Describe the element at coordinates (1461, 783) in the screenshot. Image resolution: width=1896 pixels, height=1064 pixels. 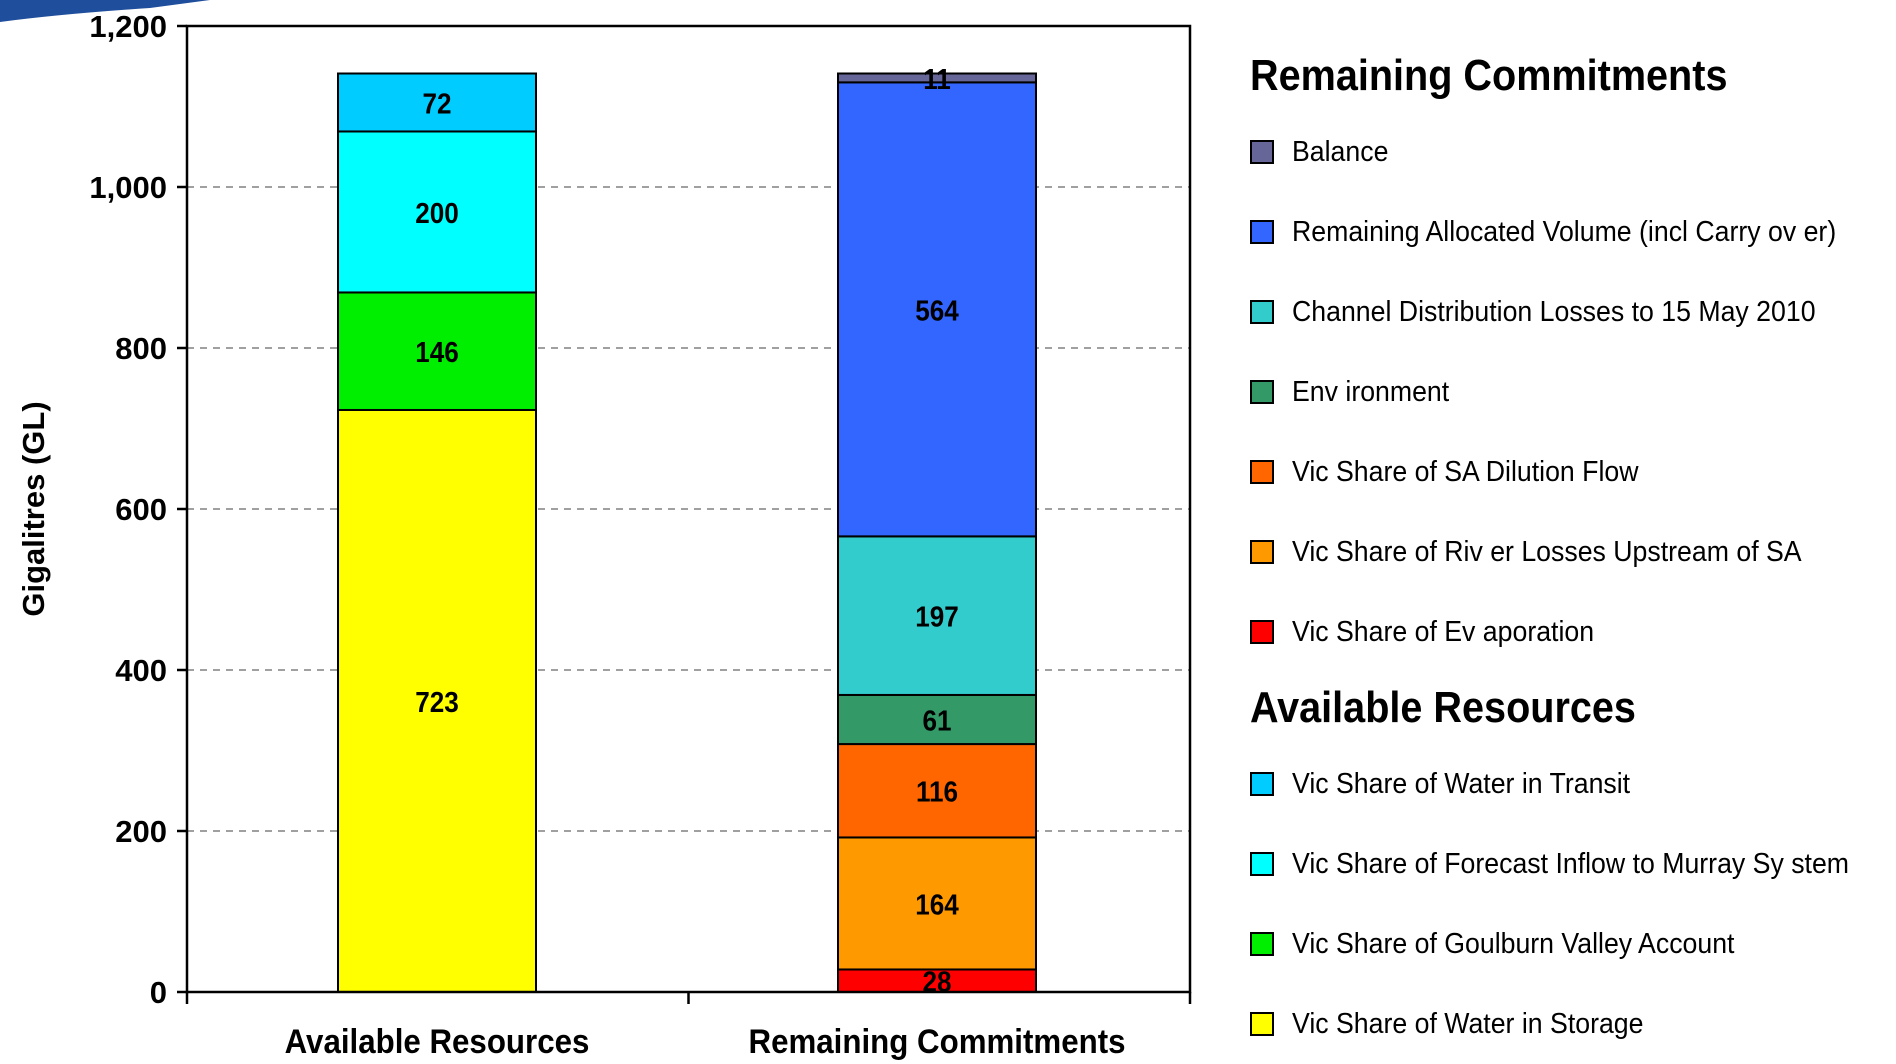
I see `legend-label: Vic Share of Water in Transit` at that location.